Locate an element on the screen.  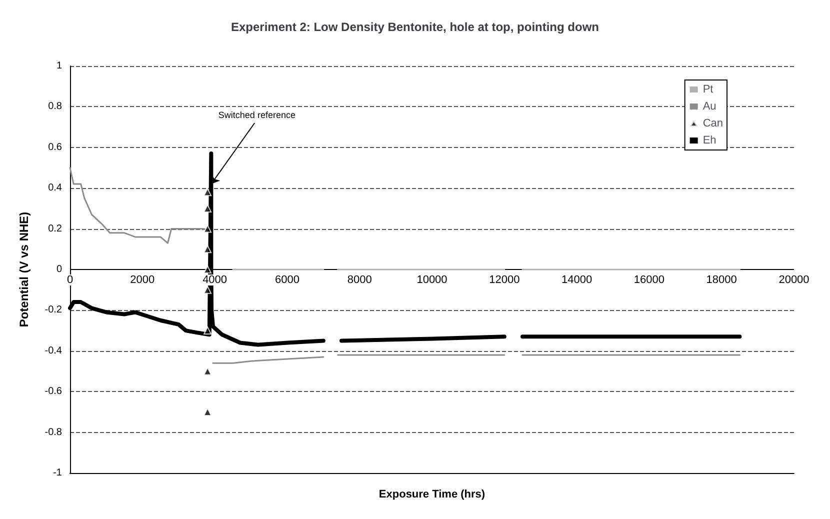
y-tick-label: 0.6 is located at coordinates (55, 147).